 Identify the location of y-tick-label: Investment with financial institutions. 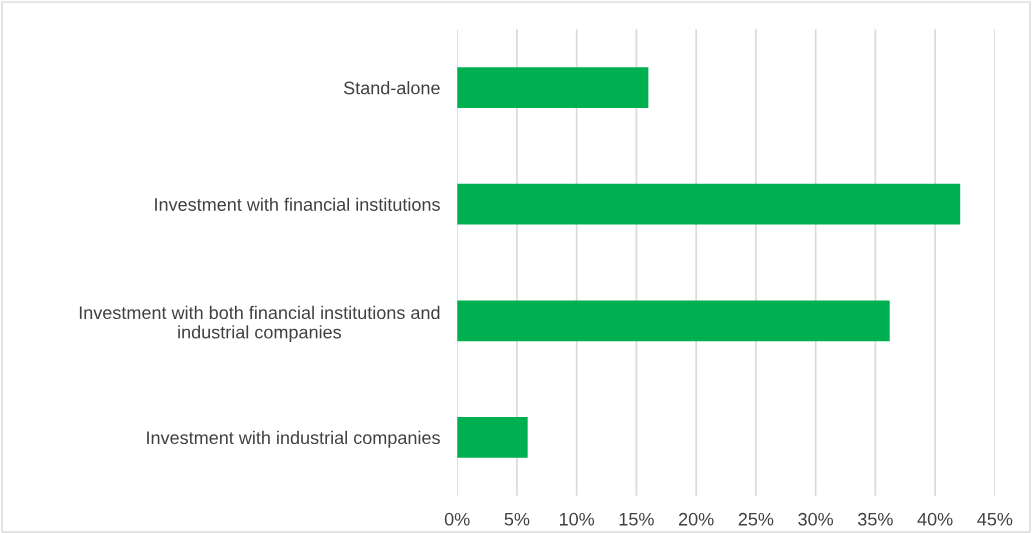
(297, 204).